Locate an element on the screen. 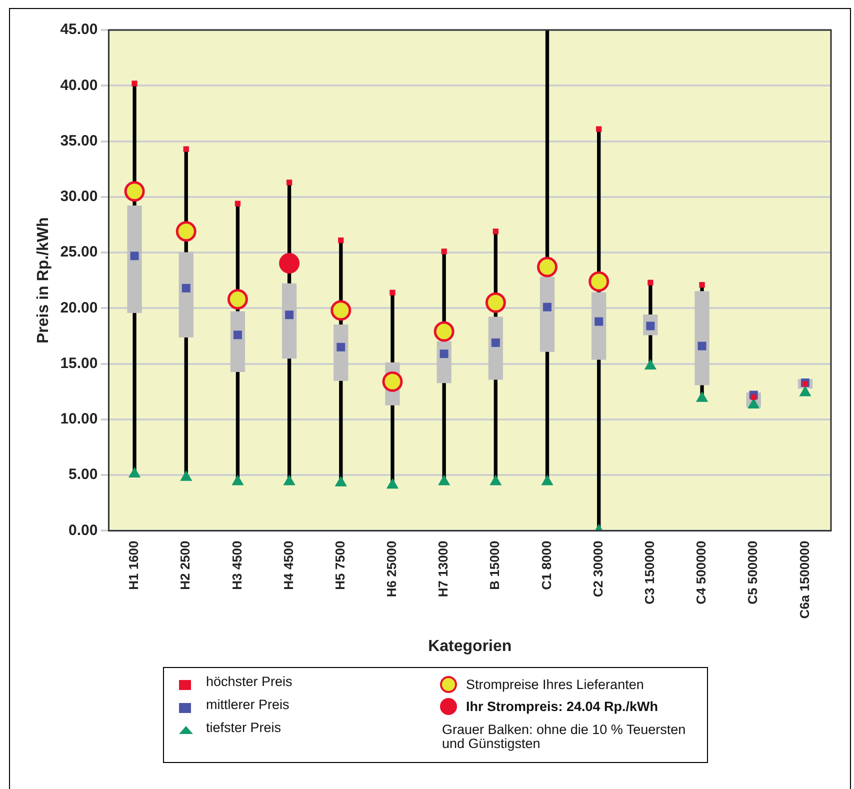 This screenshot has height=789, width=854. x-tick-label: H6 25000 is located at coordinates (392, 569).